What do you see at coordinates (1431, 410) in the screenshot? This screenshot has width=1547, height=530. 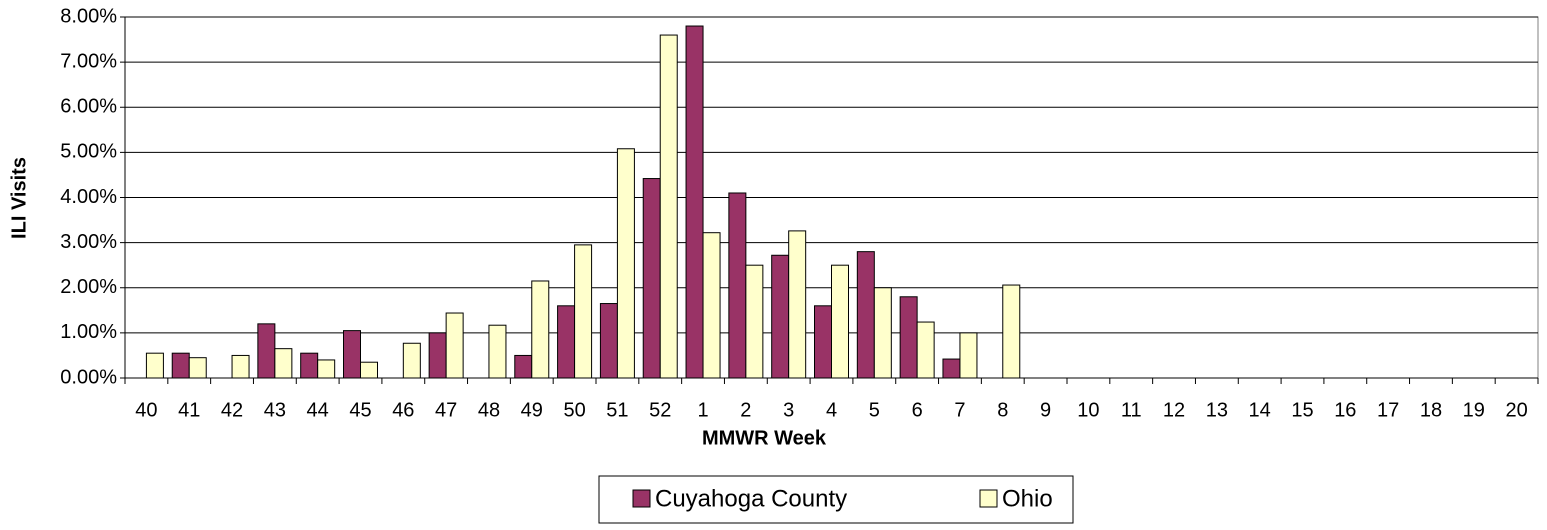 I see `x-tick-label: 18` at bounding box center [1431, 410].